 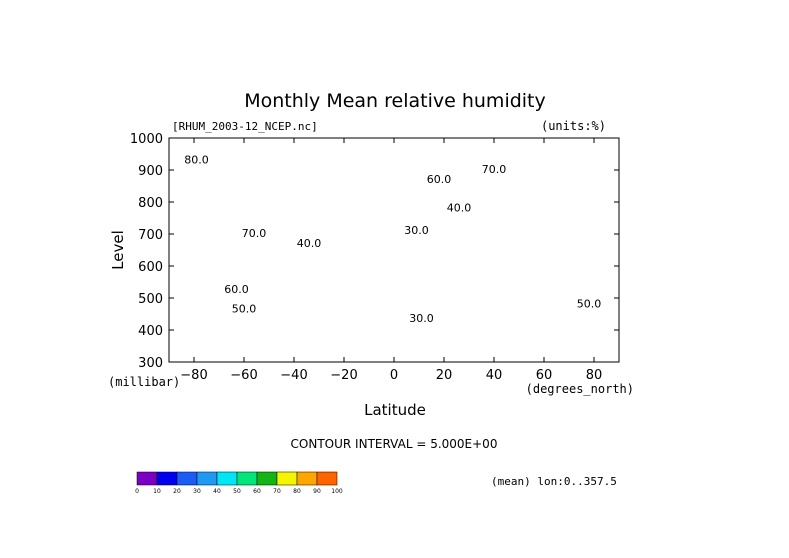 What do you see at coordinates (395, 101) in the screenshot?
I see `chart-title: Monthly Mean relative humidity` at bounding box center [395, 101].